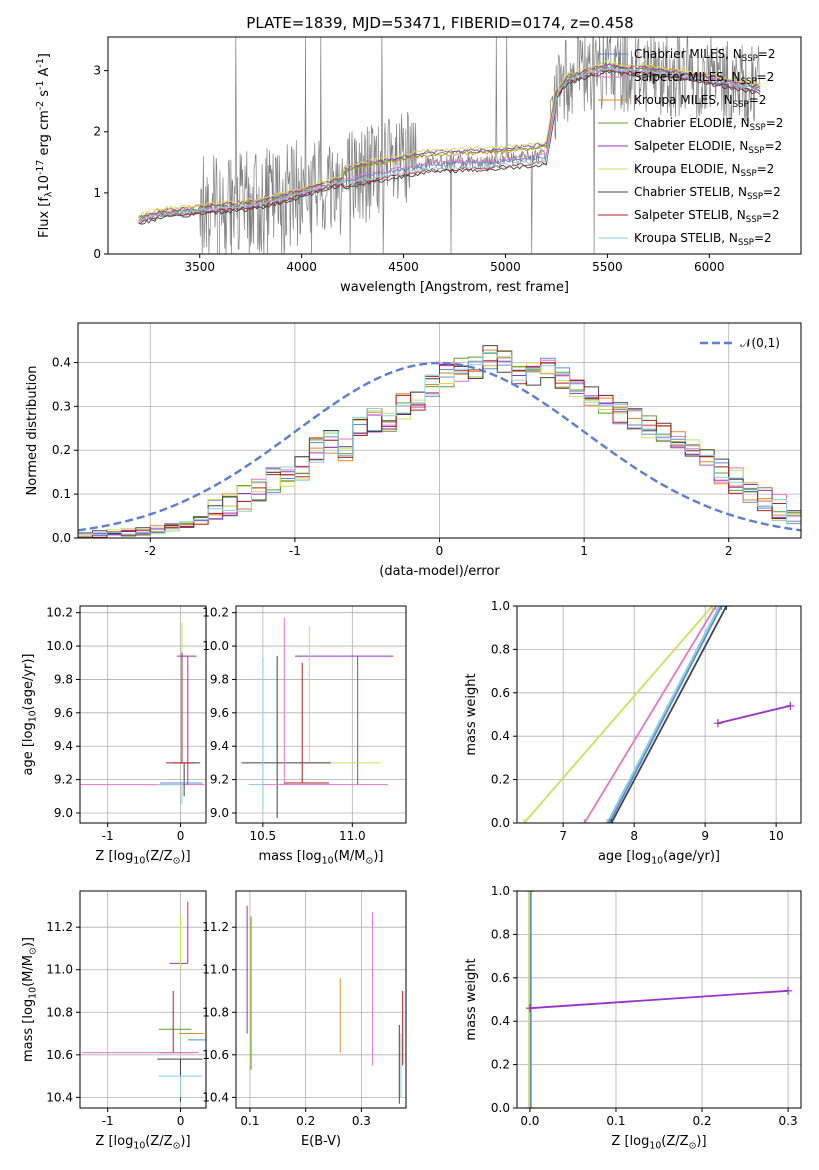  I want to click on y-tick-label: 10.8, so click(59, 1012).